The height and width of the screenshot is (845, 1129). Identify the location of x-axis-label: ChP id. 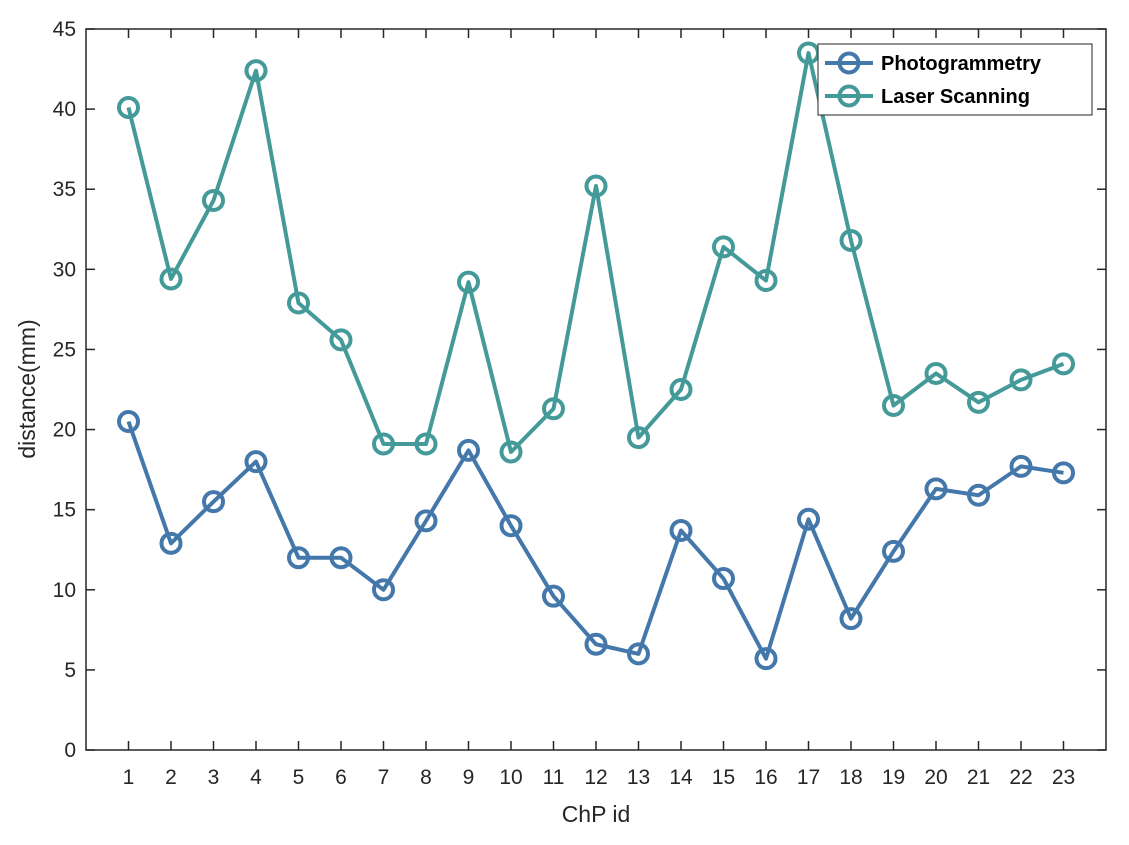
(596, 814).